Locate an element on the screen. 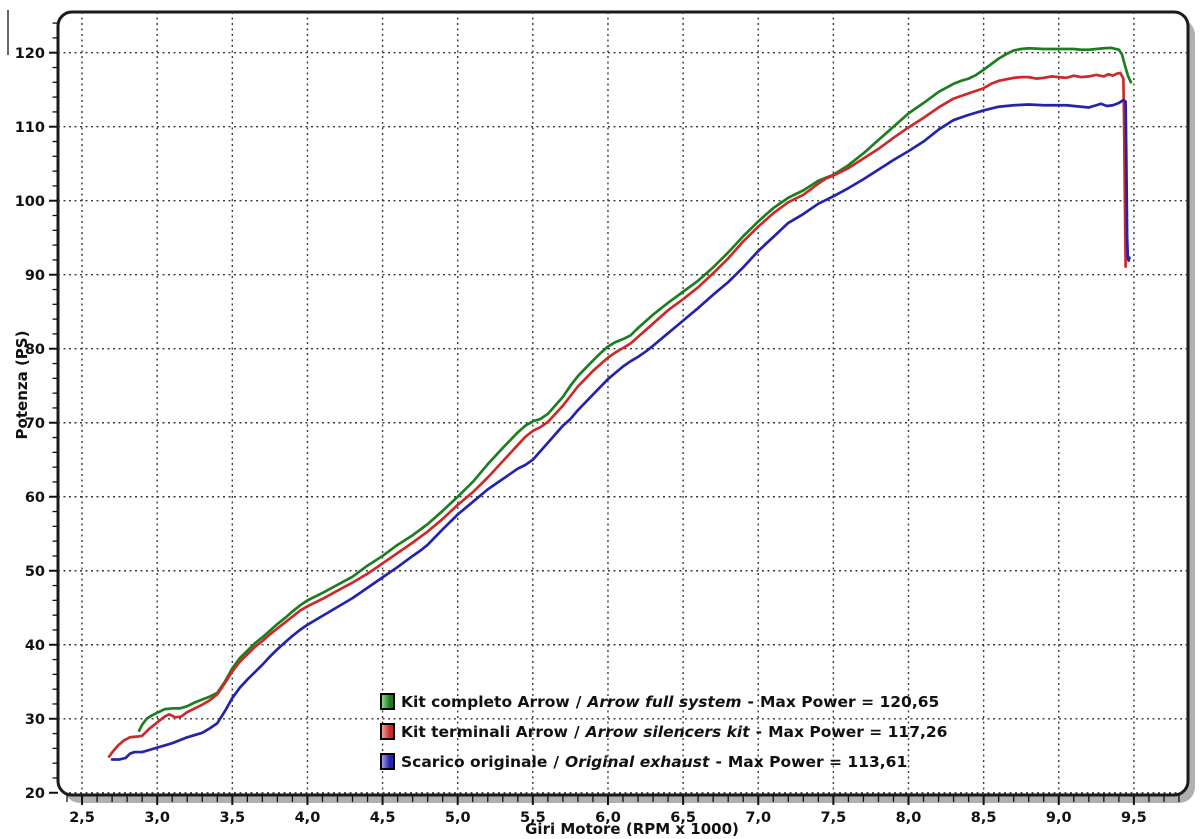 The image size is (1200, 839). legend-swatch-green is located at coordinates (387, 701).